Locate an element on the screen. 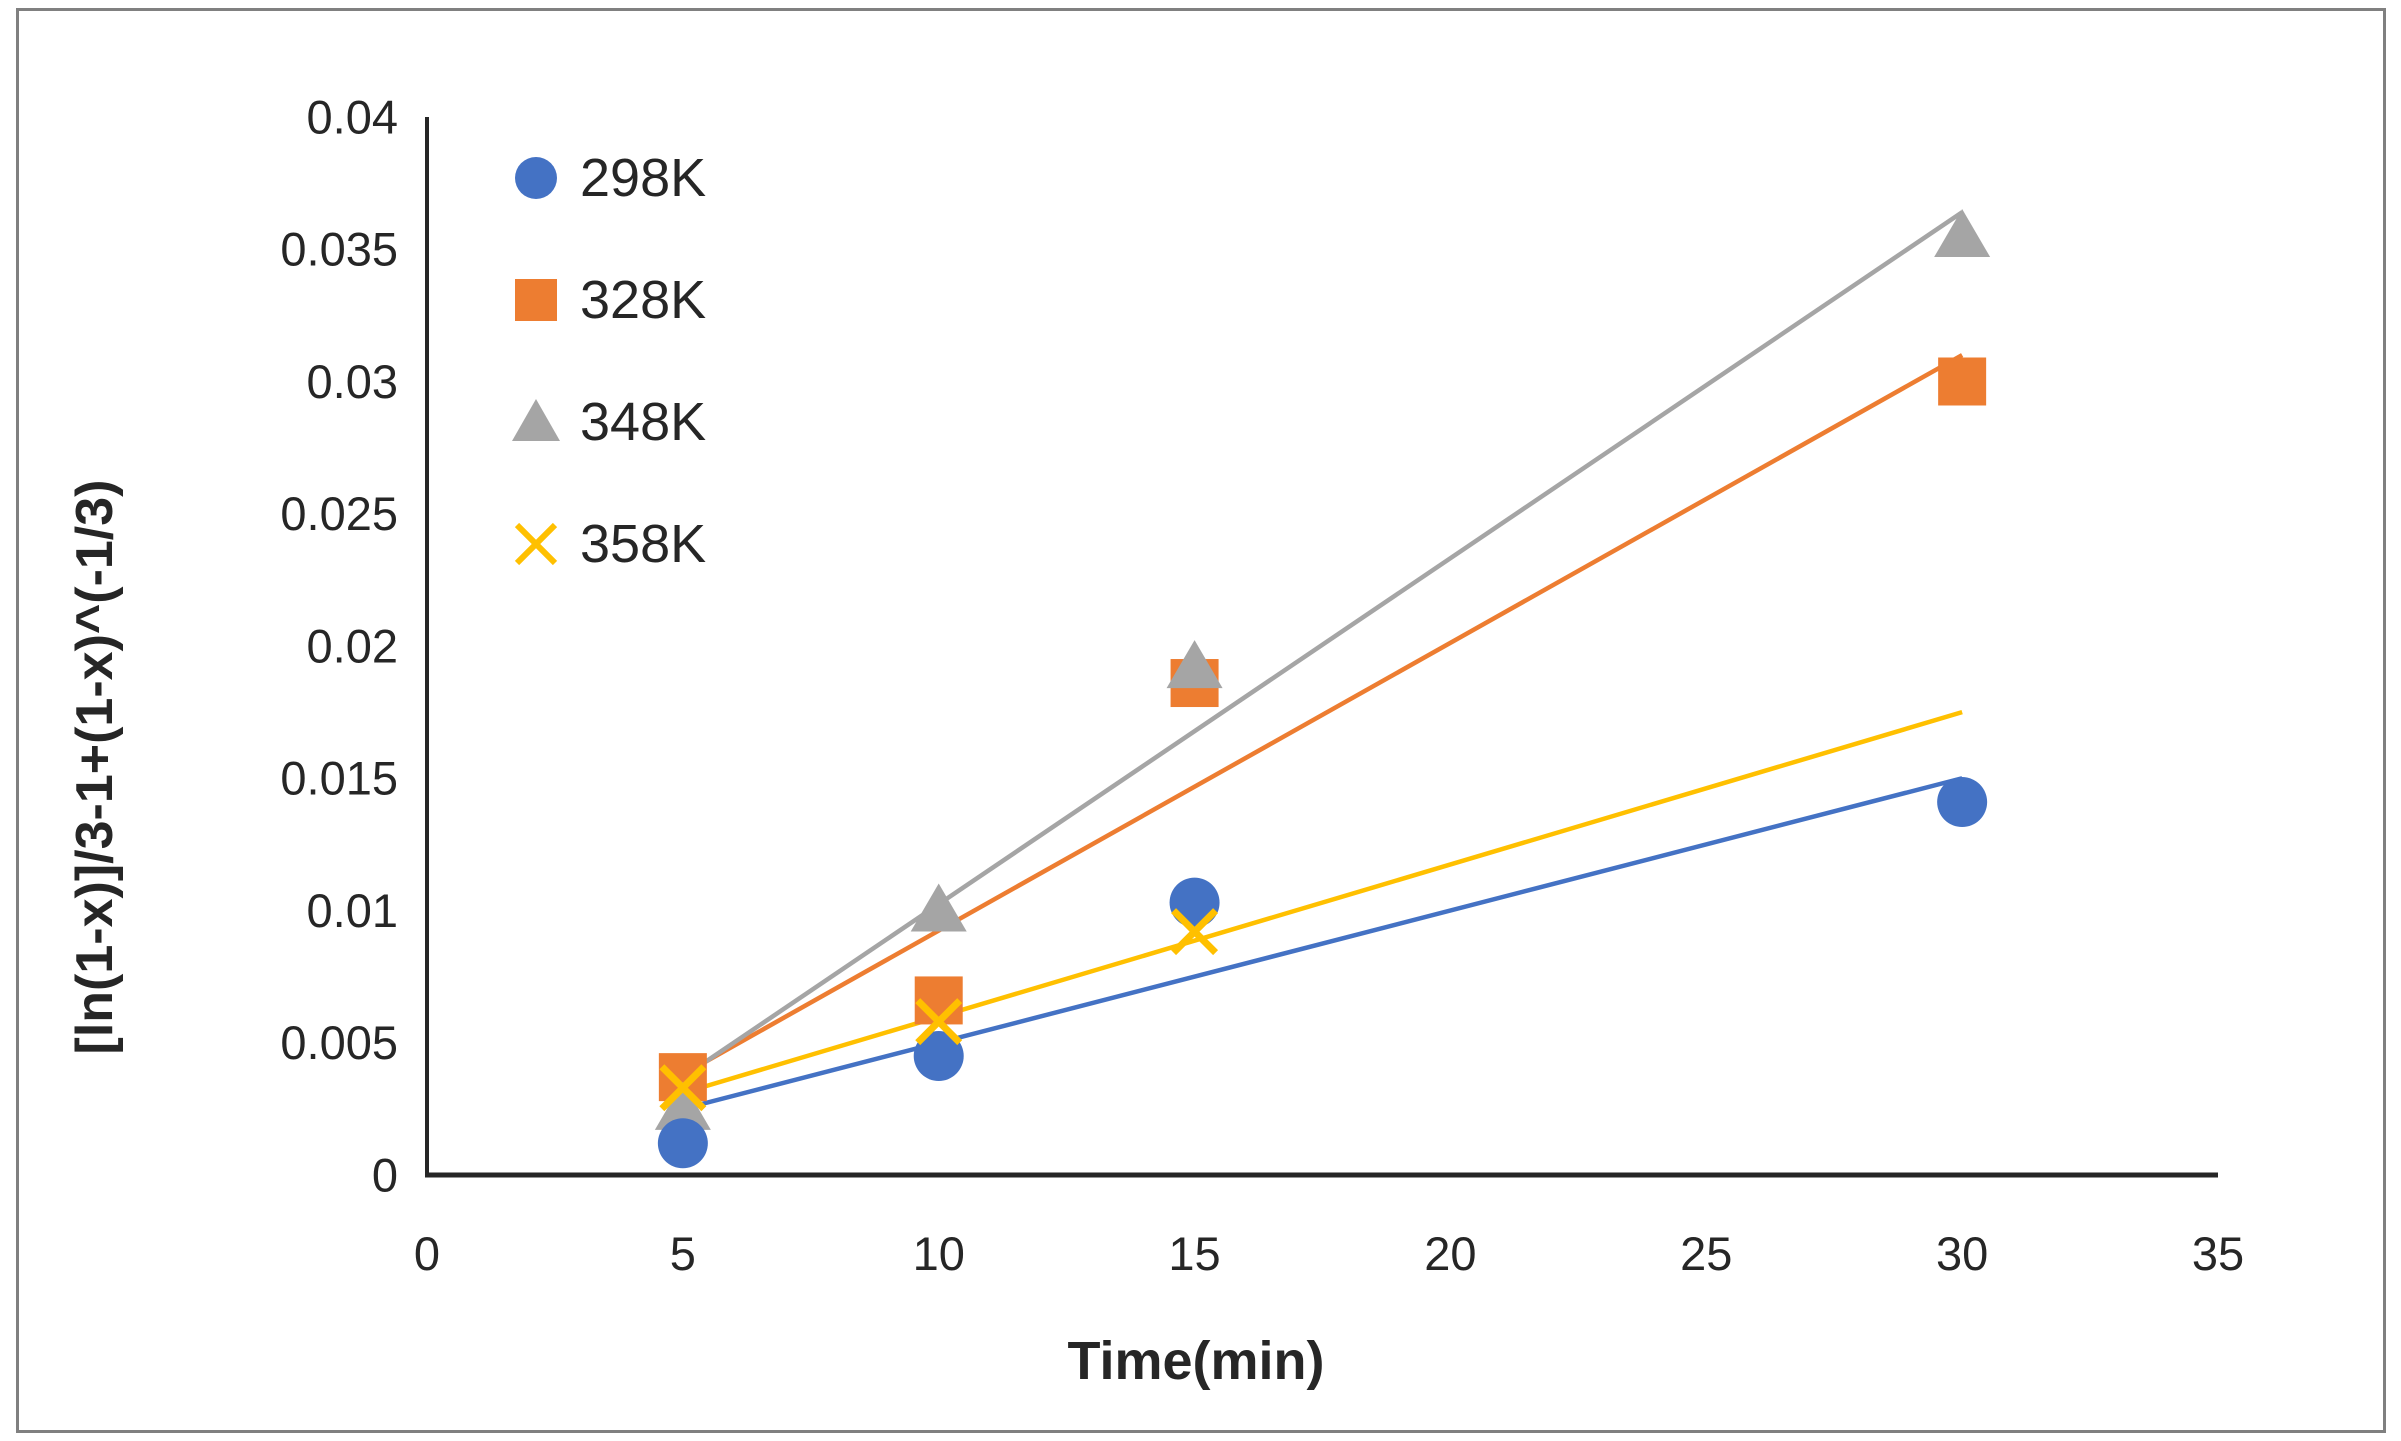  x-tick-label: 30 is located at coordinates (1962, 1253).